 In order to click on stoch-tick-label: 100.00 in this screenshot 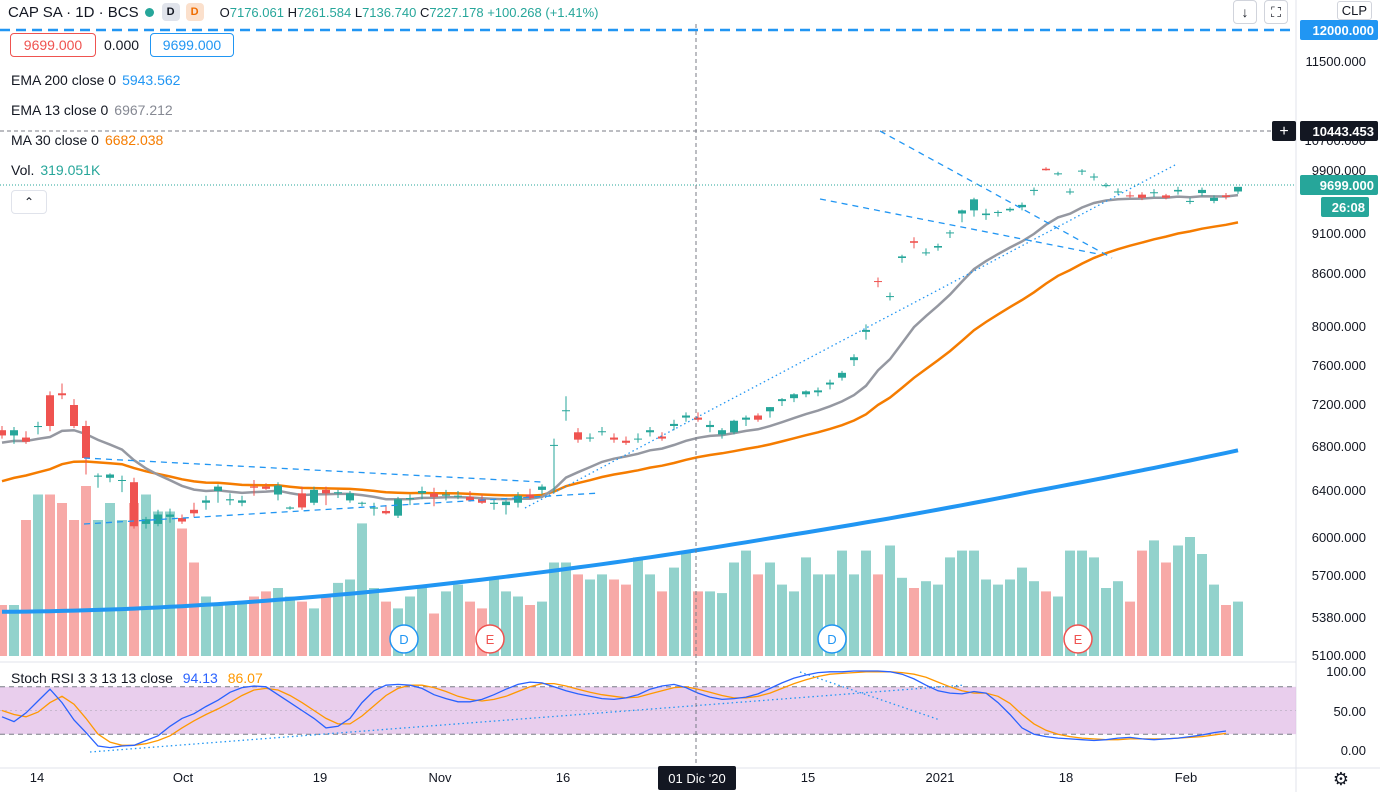, I will do `click(1346, 671)`.